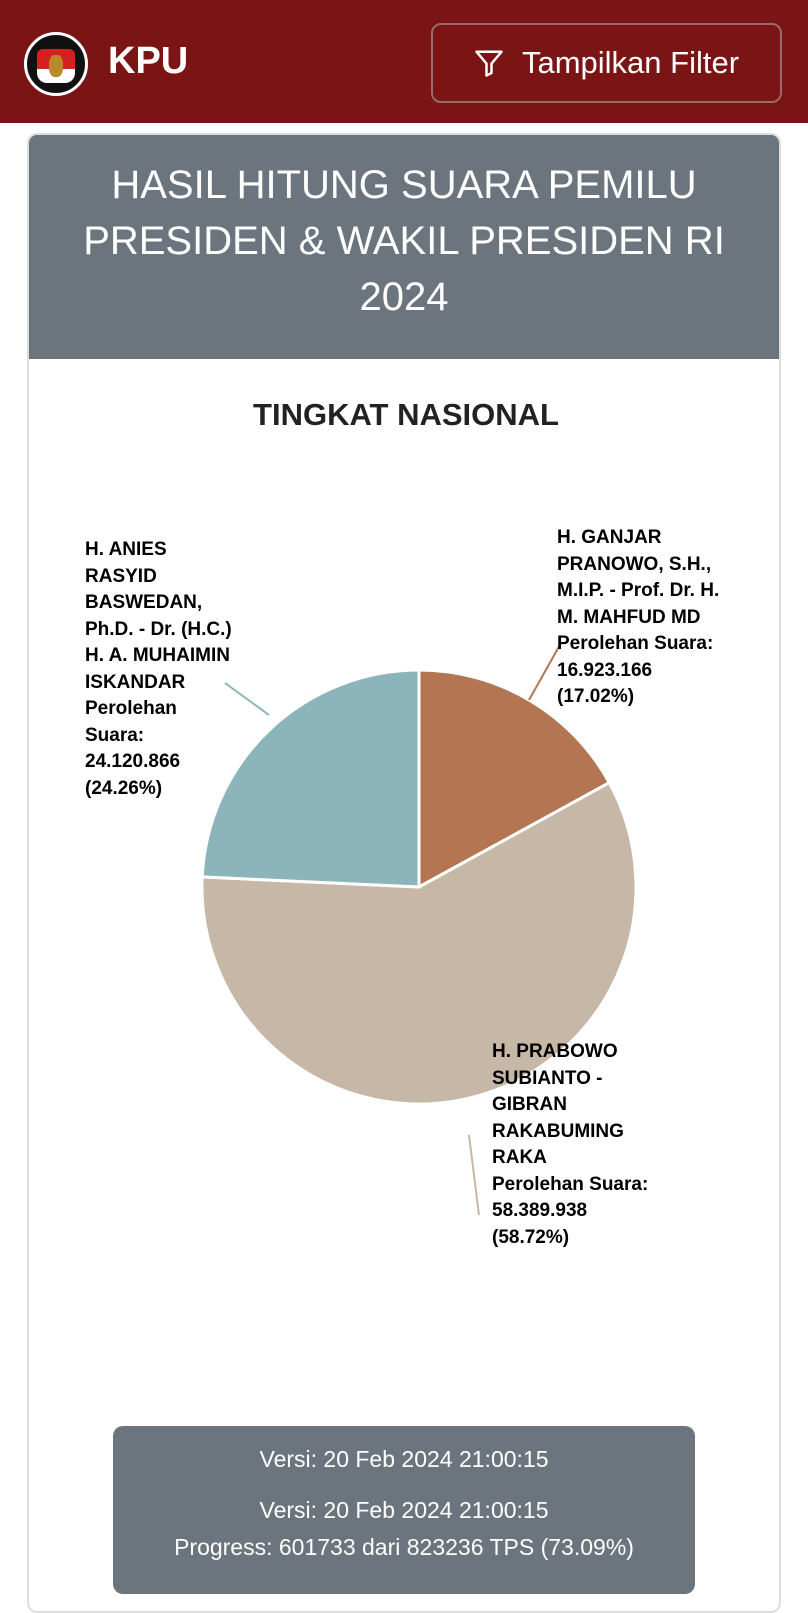  What do you see at coordinates (310, 778) in the screenshot?
I see `slice-anies` at bounding box center [310, 778].